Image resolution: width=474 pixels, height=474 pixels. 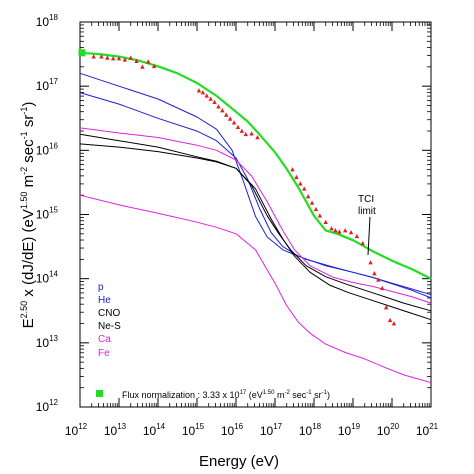 What do you see at coordinates (104, 339) in the screenshot?
I see `legend-entry: Ca` at bounding box center [104, 339].